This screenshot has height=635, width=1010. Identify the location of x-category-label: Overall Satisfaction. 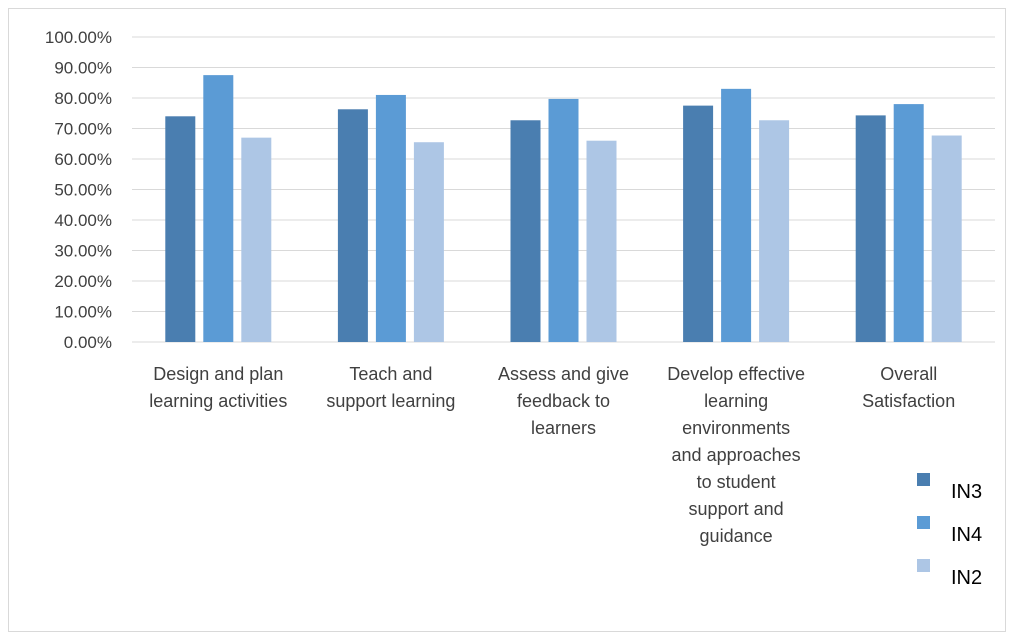
(908, 387).